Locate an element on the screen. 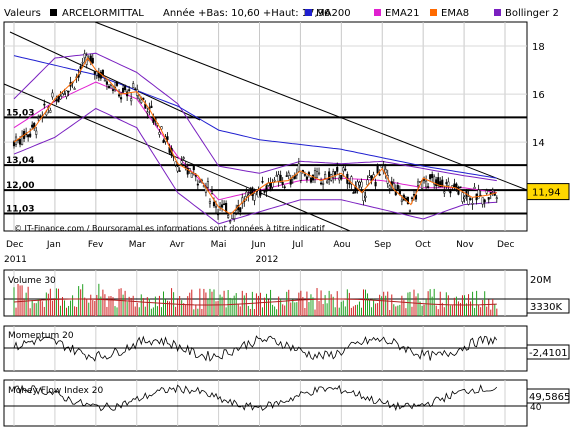 The height and width of the screenshot is (430, 570). price-y-tick-label: 16 is located at coordinates (538, 95).